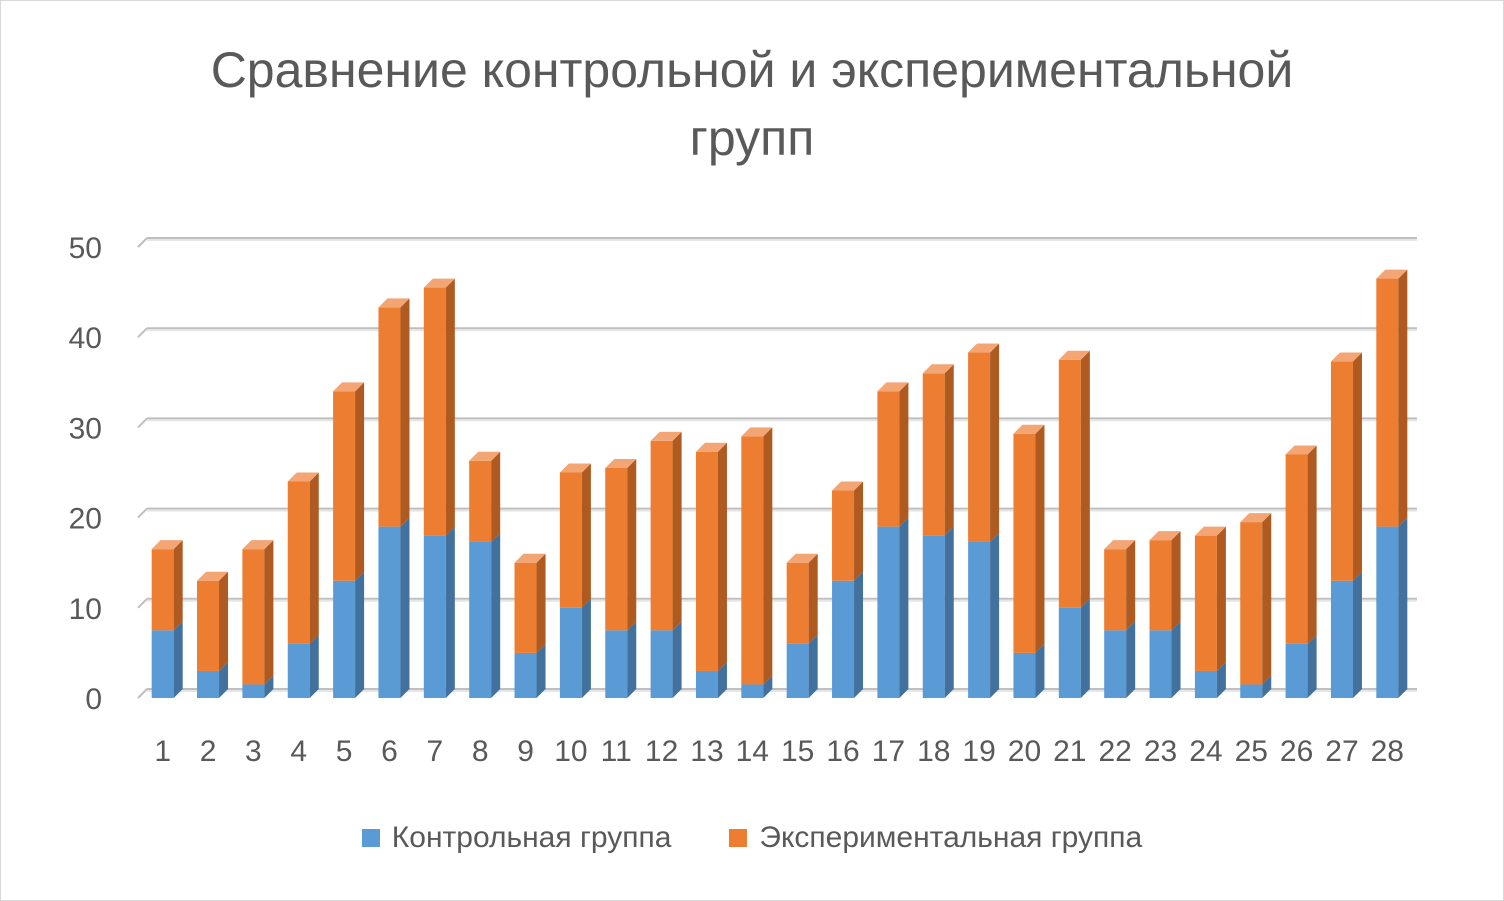 The height and width of the screenshot is (901, 1504). Describe the element at coordinates (525, 751) in the screenshot. I see `x-tick-label: 9` at that location.